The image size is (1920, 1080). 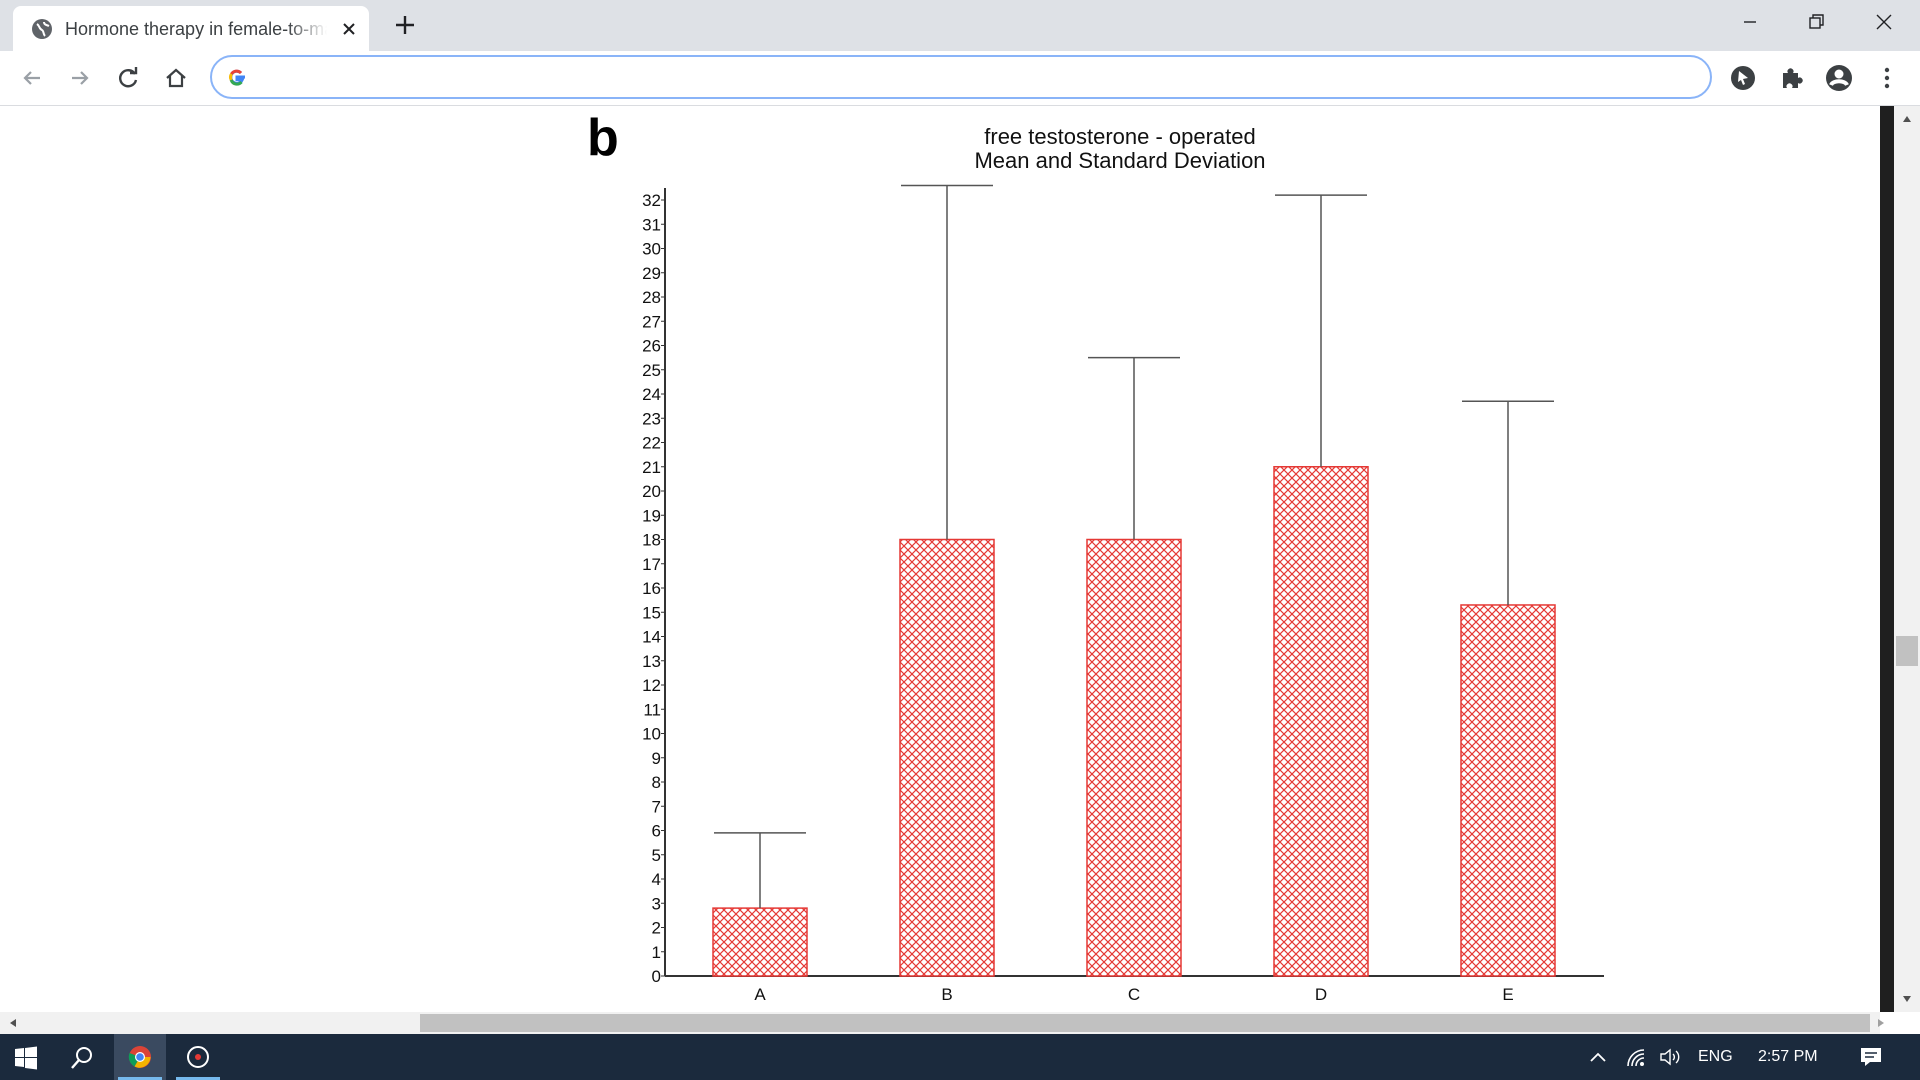 I want to click on extension-cursor-icon, so click(x=1743, y=78).